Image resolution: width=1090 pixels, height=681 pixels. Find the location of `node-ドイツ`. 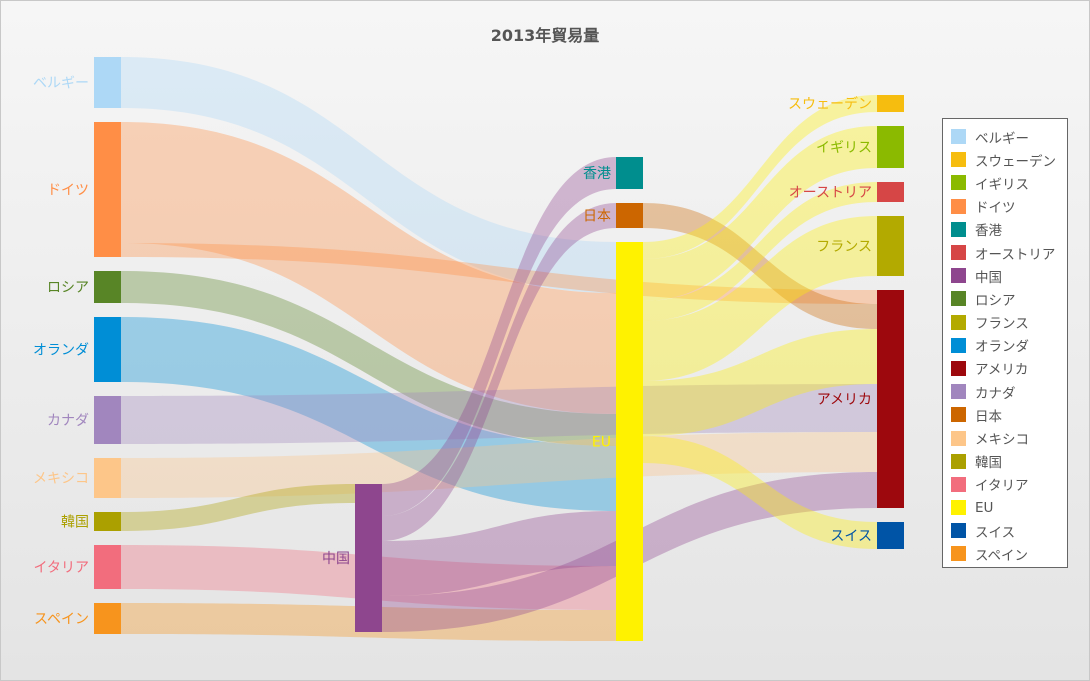

node-ドイツ is located at coordinates (107, 189).